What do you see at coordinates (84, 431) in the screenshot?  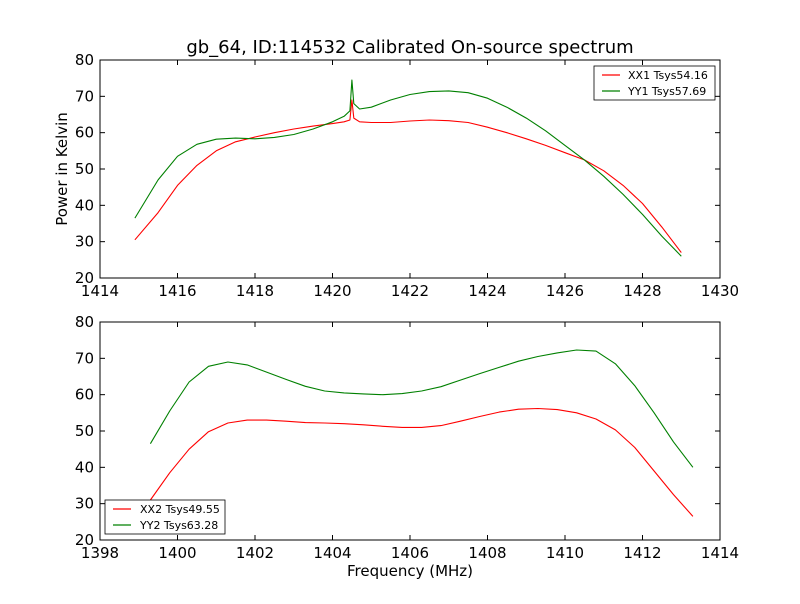 I see `bottom-y-tick-label: 50` at bounding box center [84, 431].